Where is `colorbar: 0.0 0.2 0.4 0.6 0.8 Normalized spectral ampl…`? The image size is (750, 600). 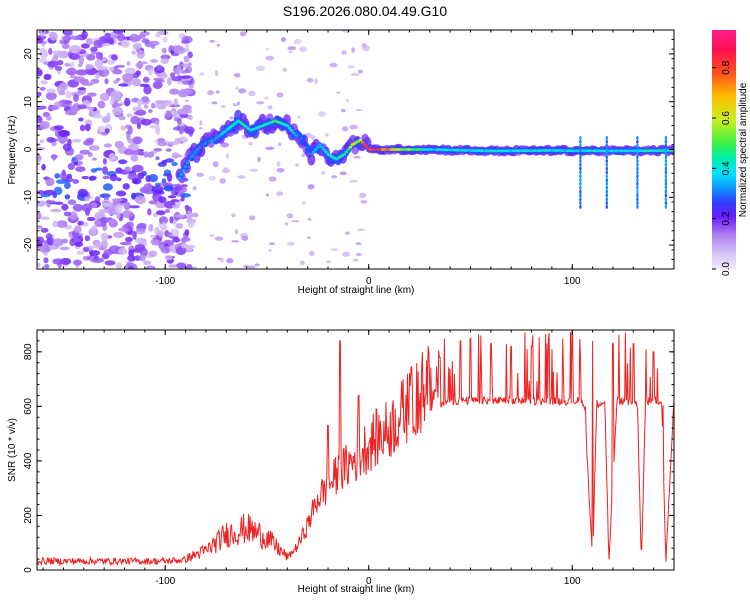 colorbar: 0.0 0.2 0.4 0.6 0.8 Normalized spectral ampl… is located at coordinates (730, 153).